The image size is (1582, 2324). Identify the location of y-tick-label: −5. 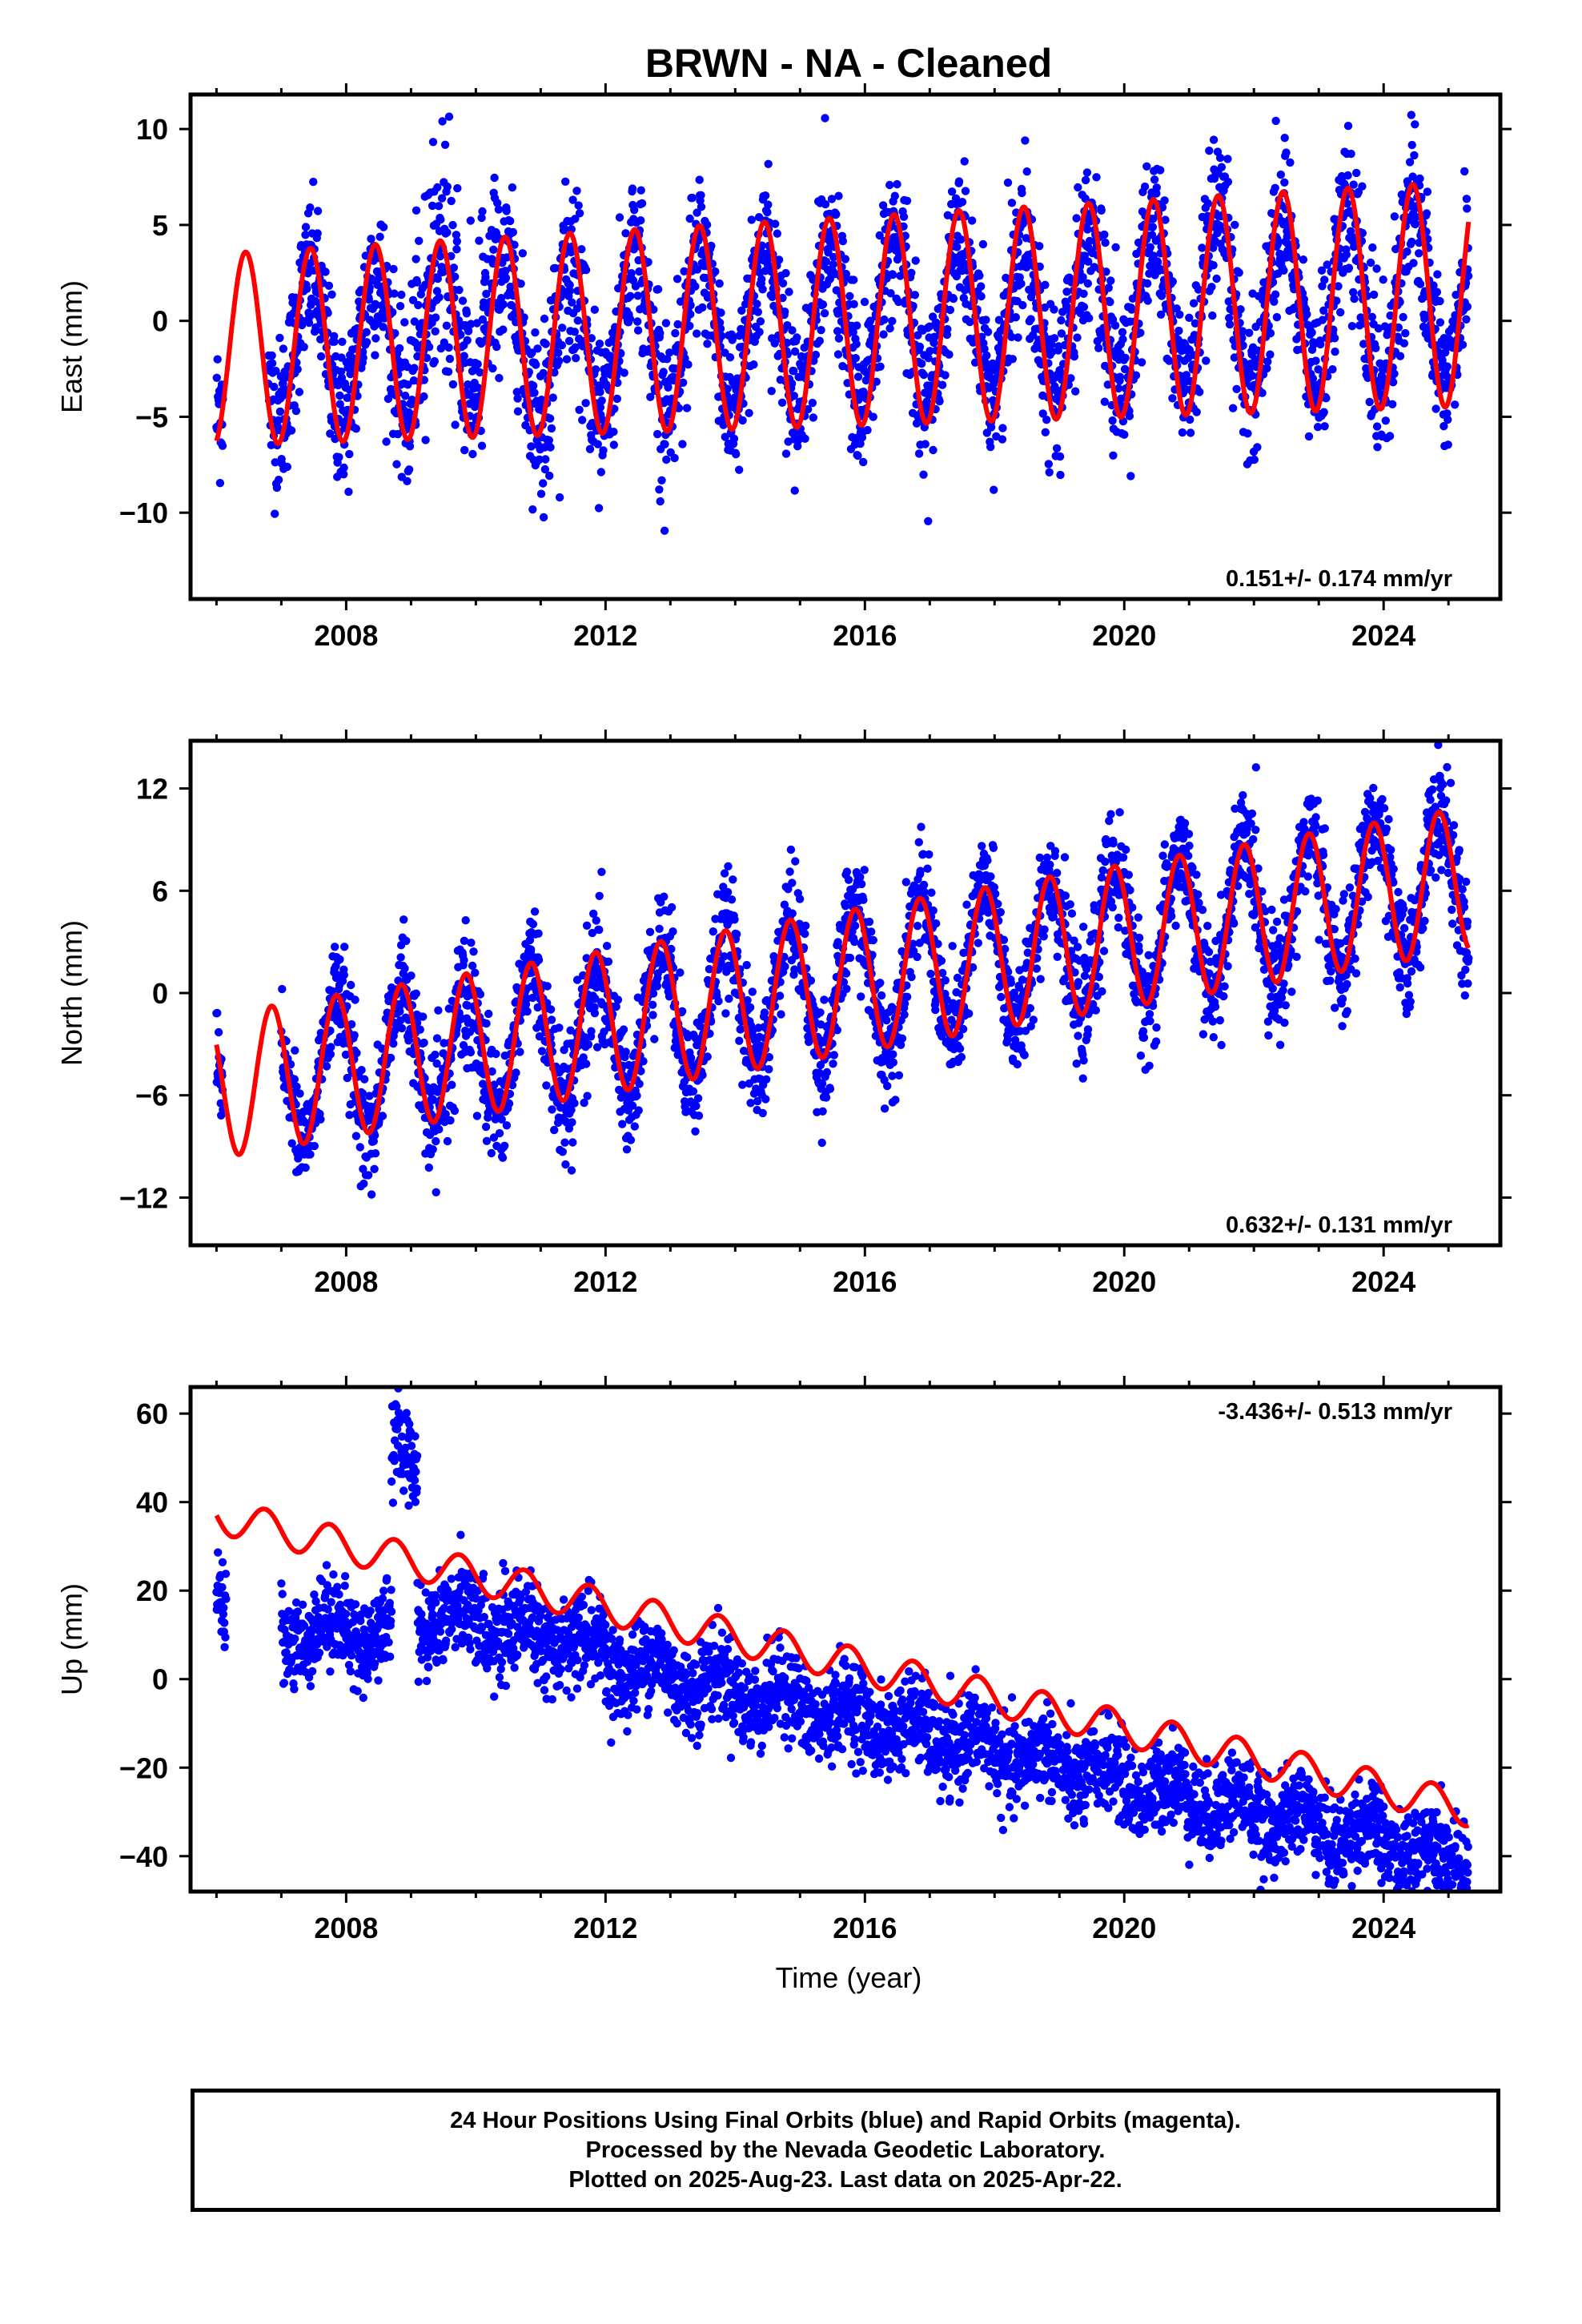
(151, 416).